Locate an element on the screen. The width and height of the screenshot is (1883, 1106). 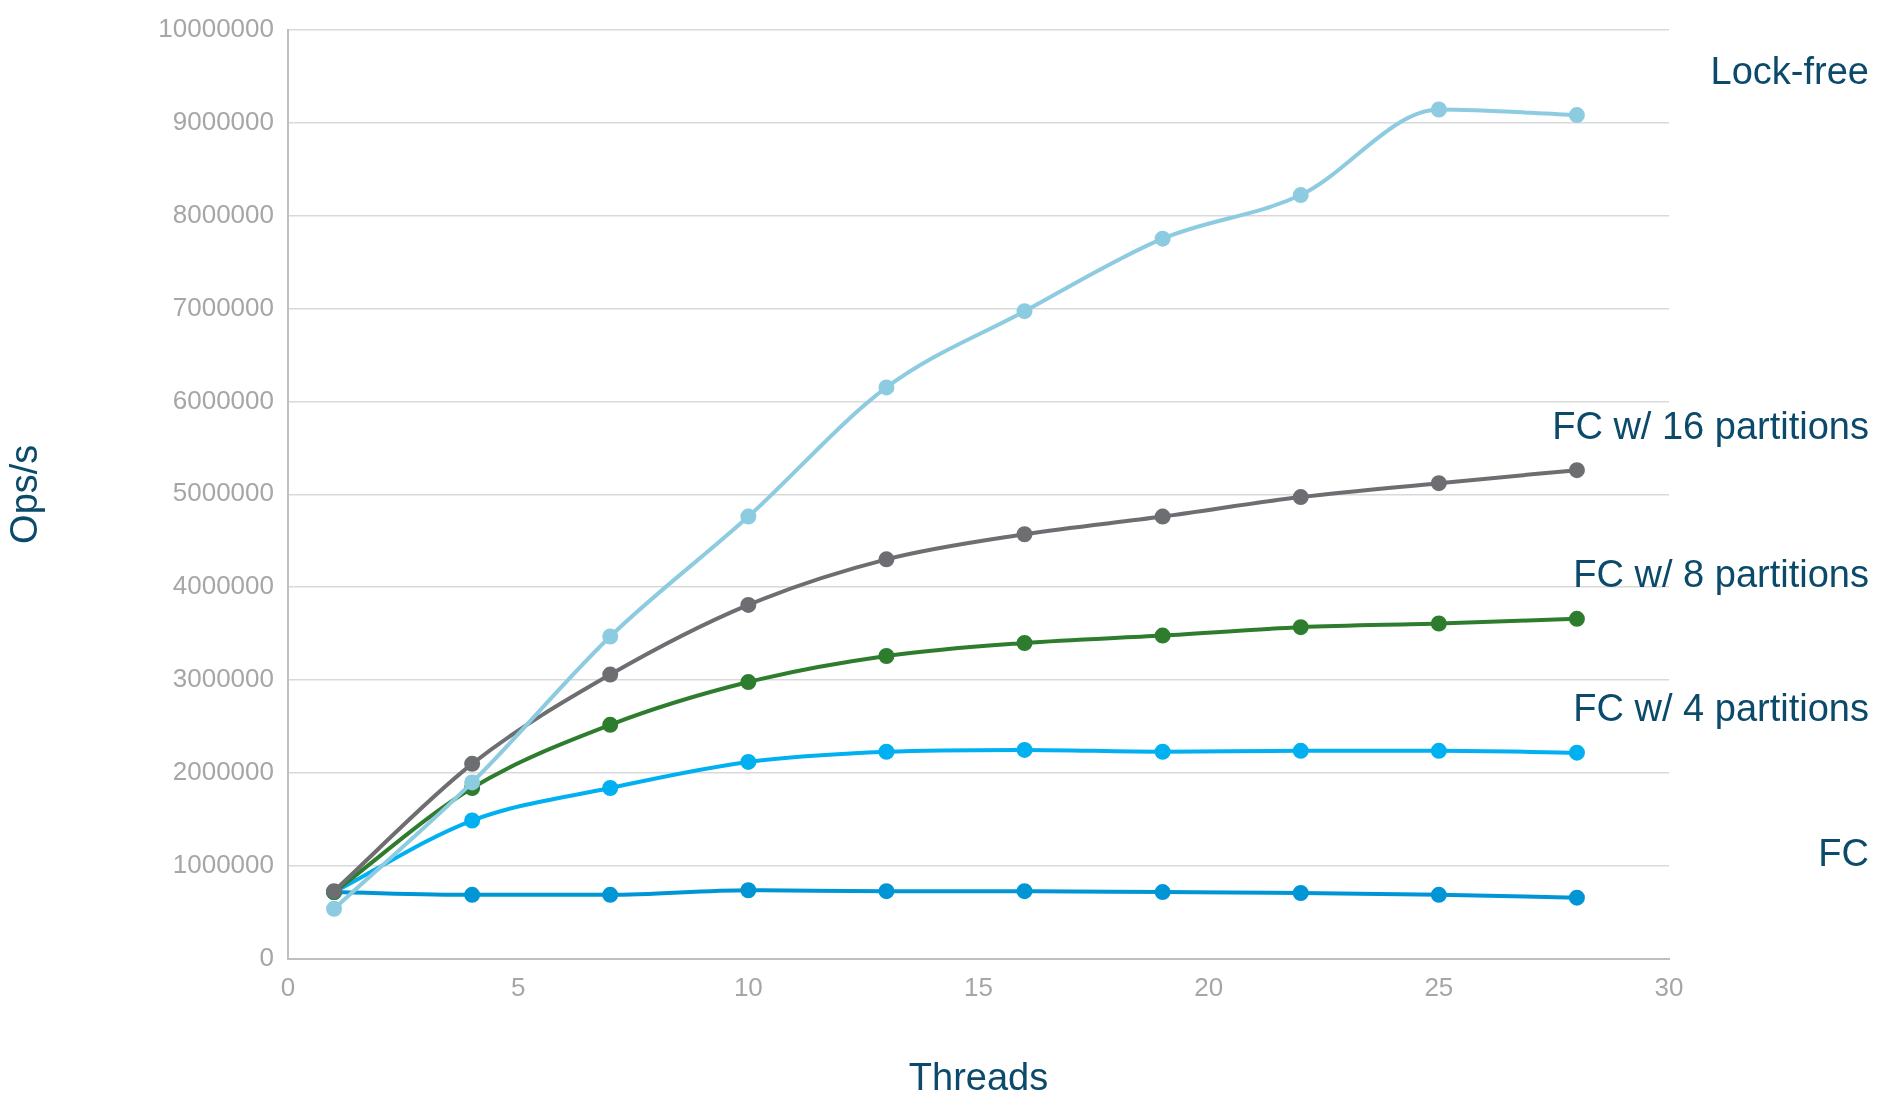
y-tick-label: 10000000 is located at coordinates (216, 27).